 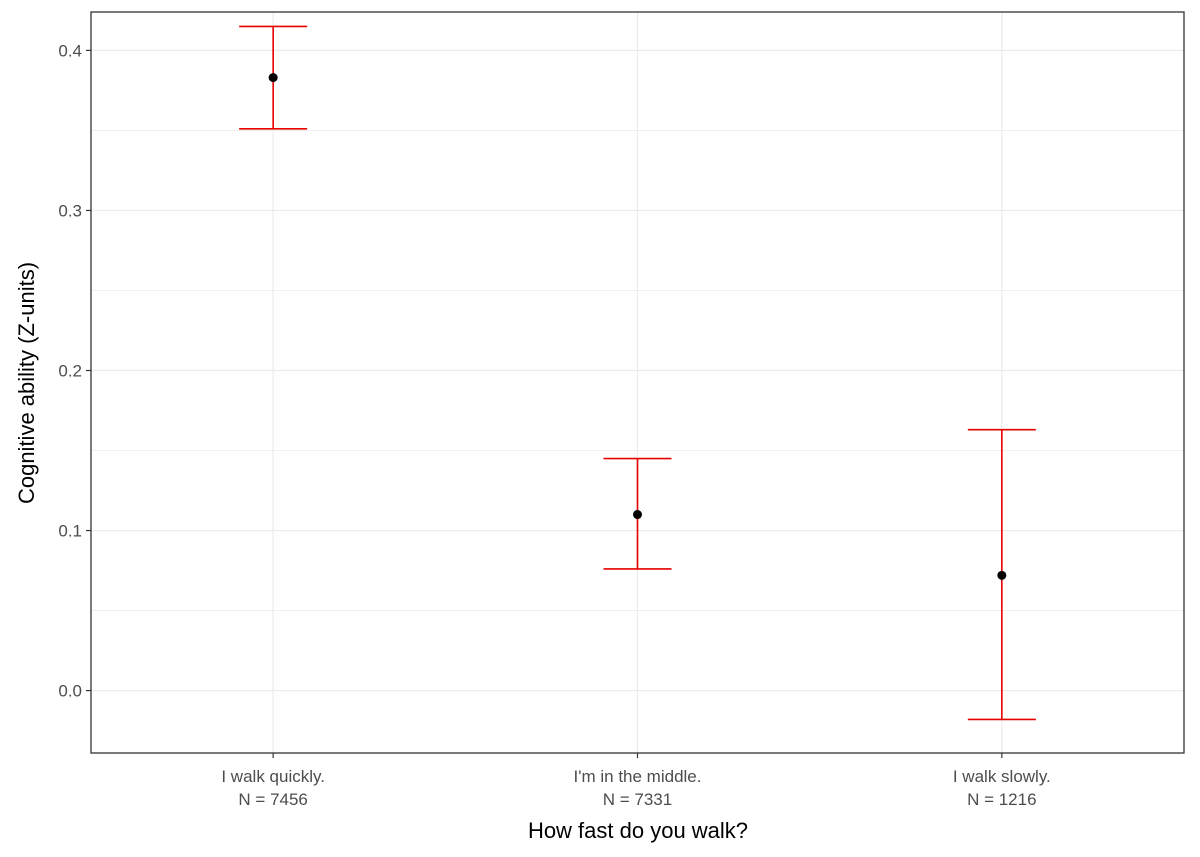 I want to click on x-tick-n-label: N = 7456, so click(x=272, y=799).